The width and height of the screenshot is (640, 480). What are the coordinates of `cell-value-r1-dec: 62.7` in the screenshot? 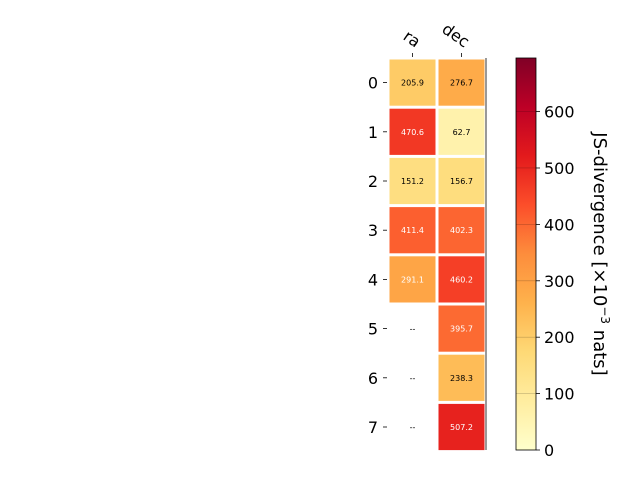 It's located at (462, 132).